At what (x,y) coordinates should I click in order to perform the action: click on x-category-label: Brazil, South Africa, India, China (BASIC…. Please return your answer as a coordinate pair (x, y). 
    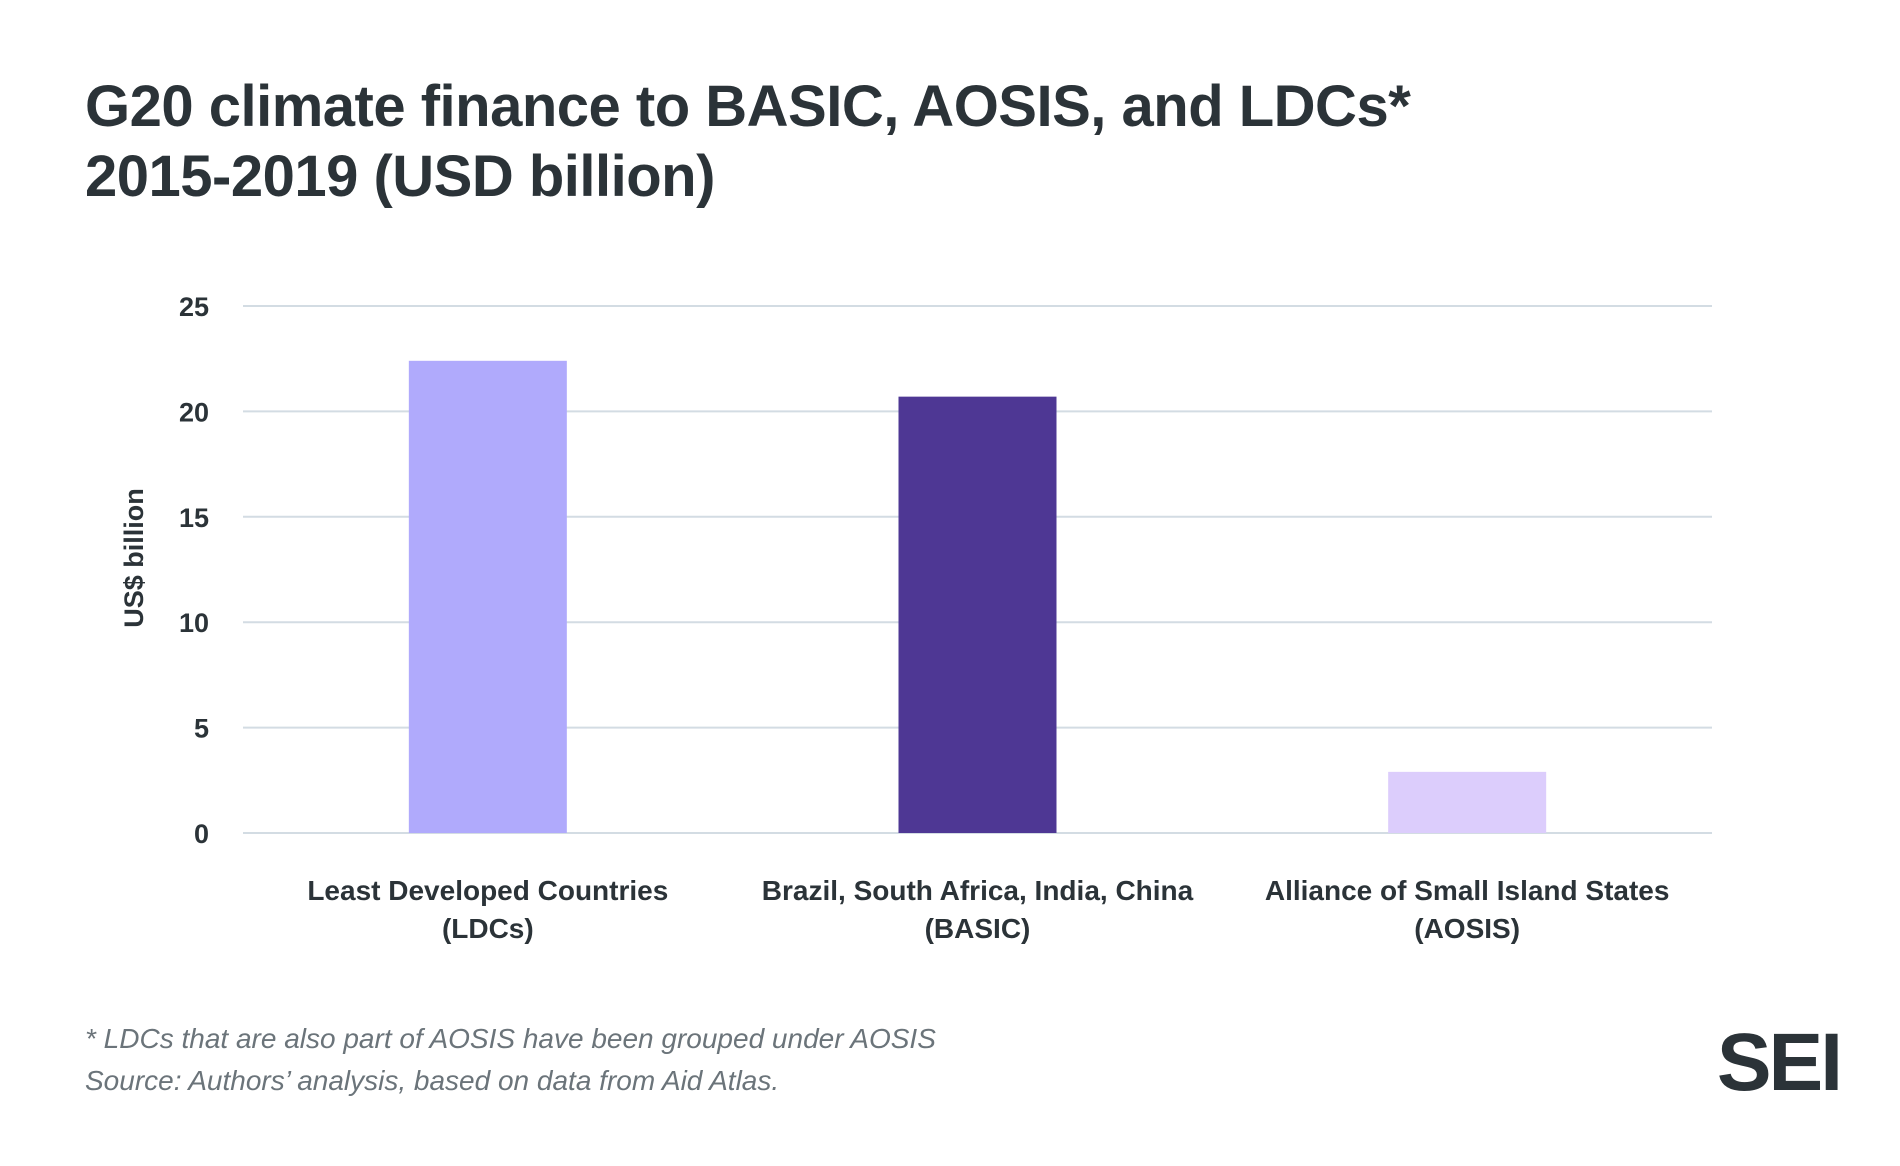
    Looking at the image, I should click on (978, 909).